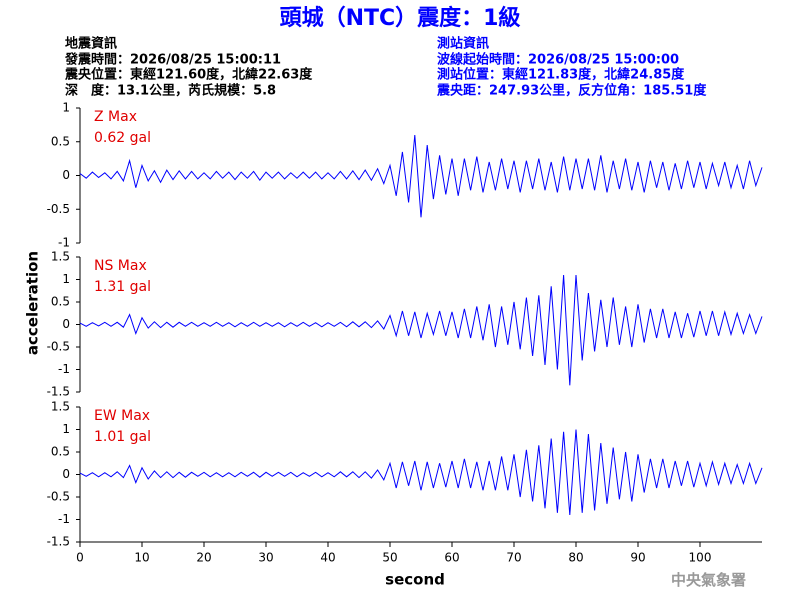  Describe the element at coordinates (700, 558) in the screenshot. I see `x-tick-label: 100` at that location.